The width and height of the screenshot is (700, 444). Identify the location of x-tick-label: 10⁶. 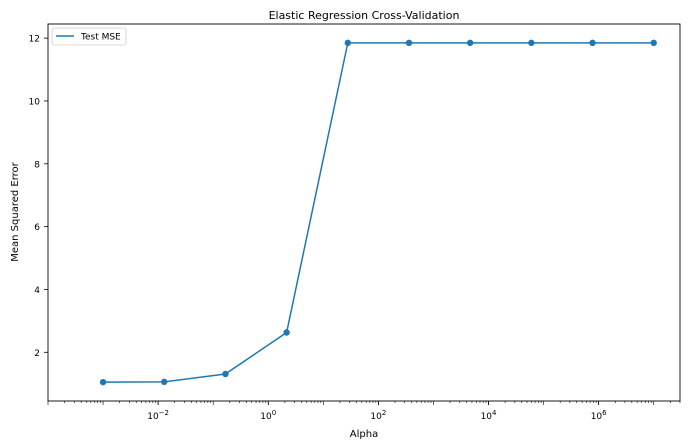
(599, 415).